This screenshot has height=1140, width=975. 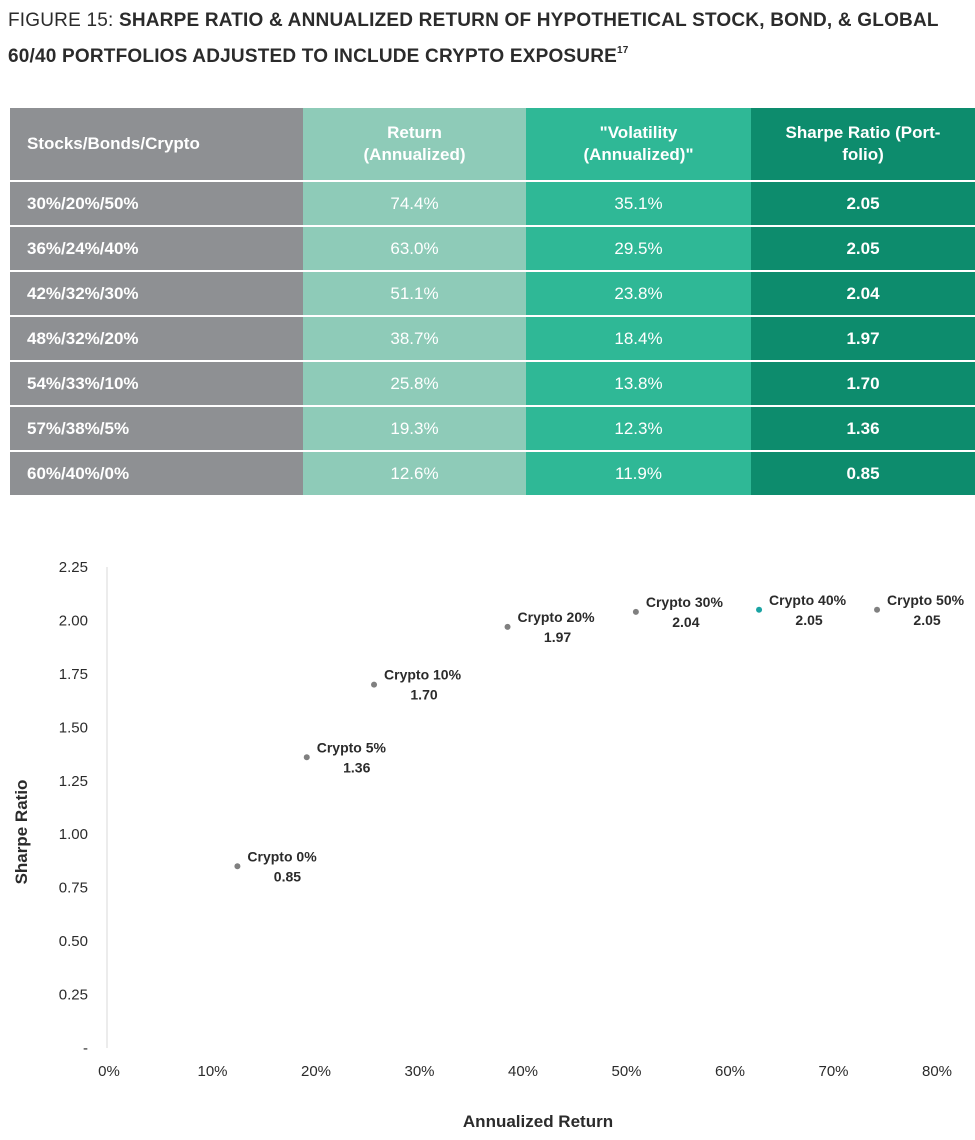 I want to click on header-volatility: "Volatility (Annualized)", so click(x=638, y=144).